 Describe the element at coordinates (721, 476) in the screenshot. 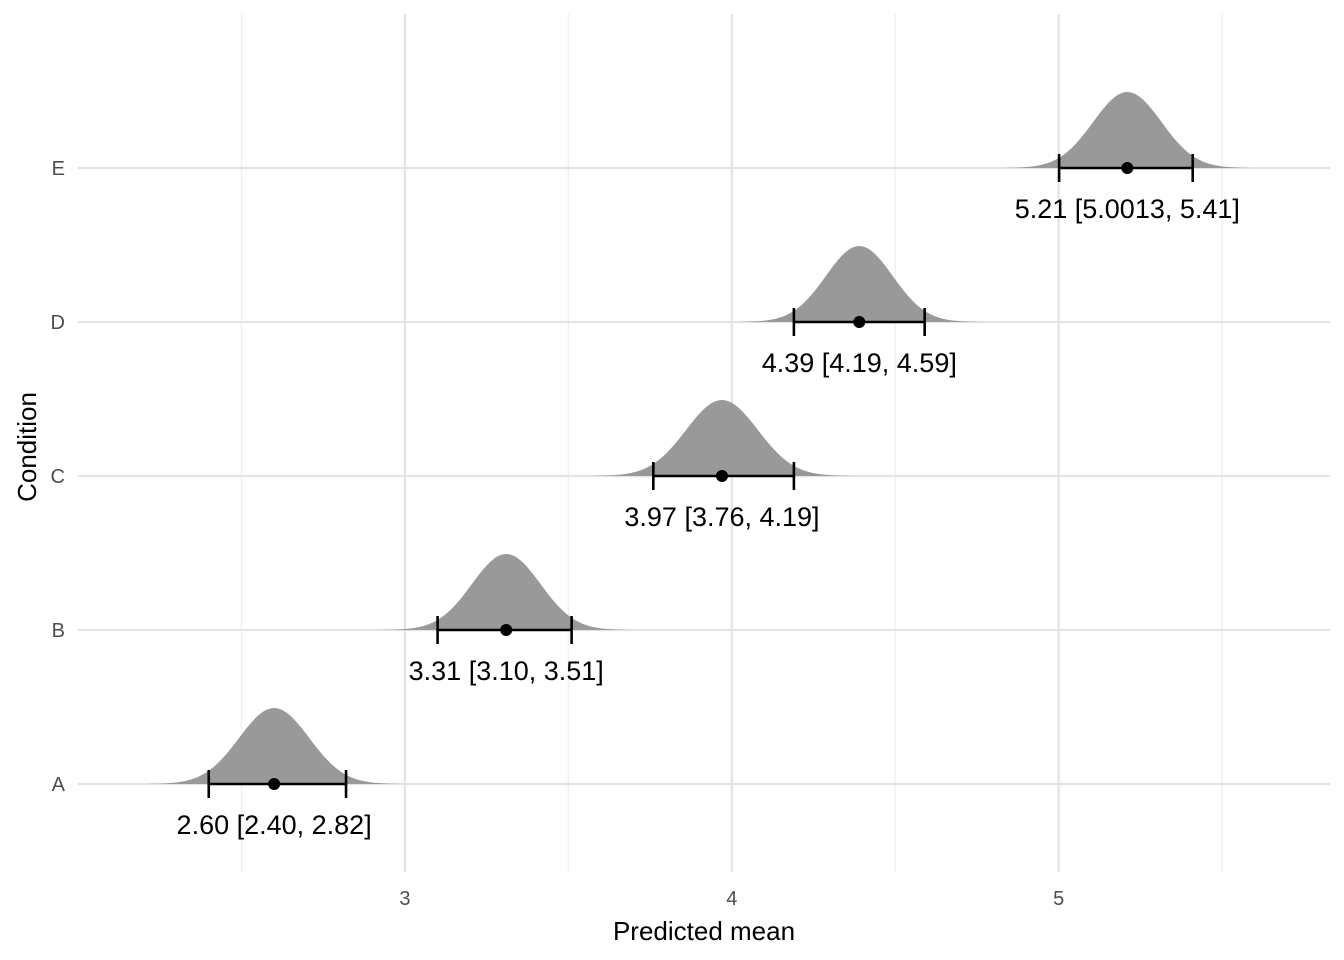

I see `mean-point-C` at that location.